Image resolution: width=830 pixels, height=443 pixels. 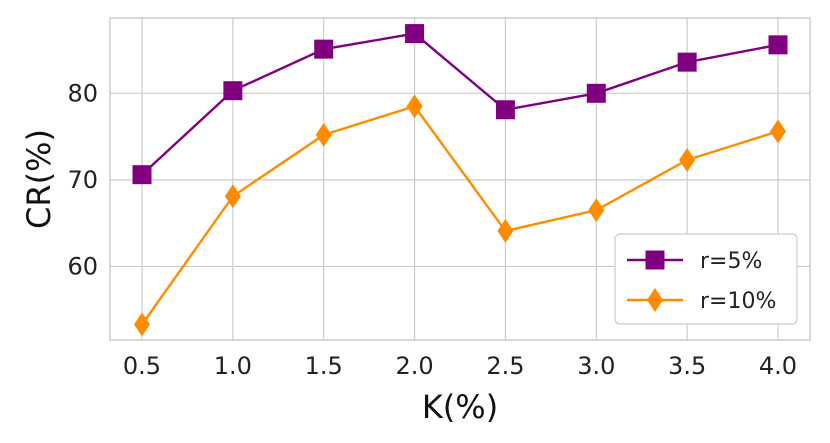 What do you see at coordinates (82, 93) in the screenshot?
I see `y-tick-label: 80` at bounding box center [82, 93].